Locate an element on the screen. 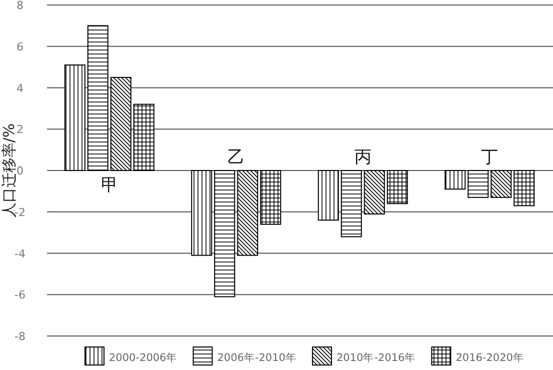 Image resolution: width=553 pixels, height=370 pixels. legend-label: 2010年-2016年 is located at coordinates (376, 358).